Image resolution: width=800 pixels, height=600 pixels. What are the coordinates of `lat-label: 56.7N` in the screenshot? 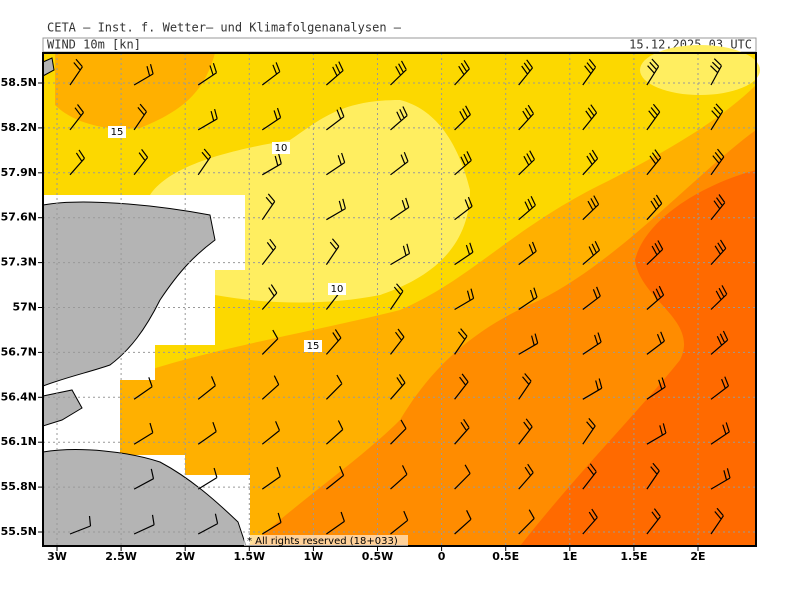 It's located at (19, 351).